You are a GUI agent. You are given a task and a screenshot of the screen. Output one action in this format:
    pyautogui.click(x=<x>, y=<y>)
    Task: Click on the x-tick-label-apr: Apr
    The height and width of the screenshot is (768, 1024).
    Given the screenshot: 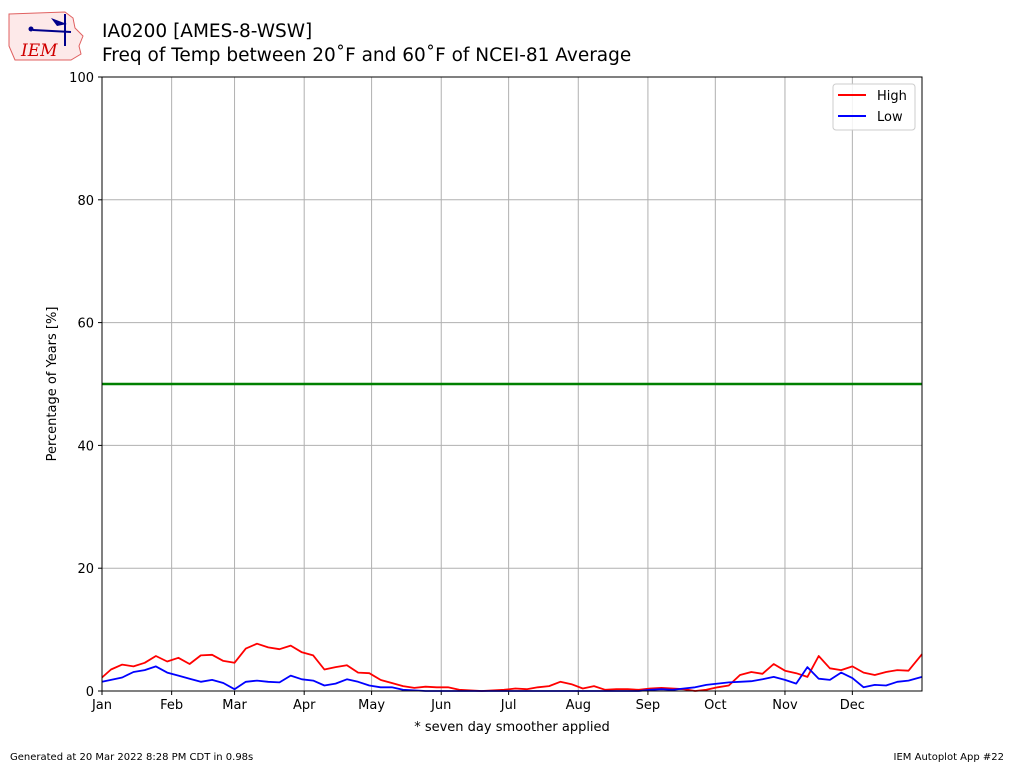 What is the action you would take?
    pyautogui.click(x=304, y=705)
    